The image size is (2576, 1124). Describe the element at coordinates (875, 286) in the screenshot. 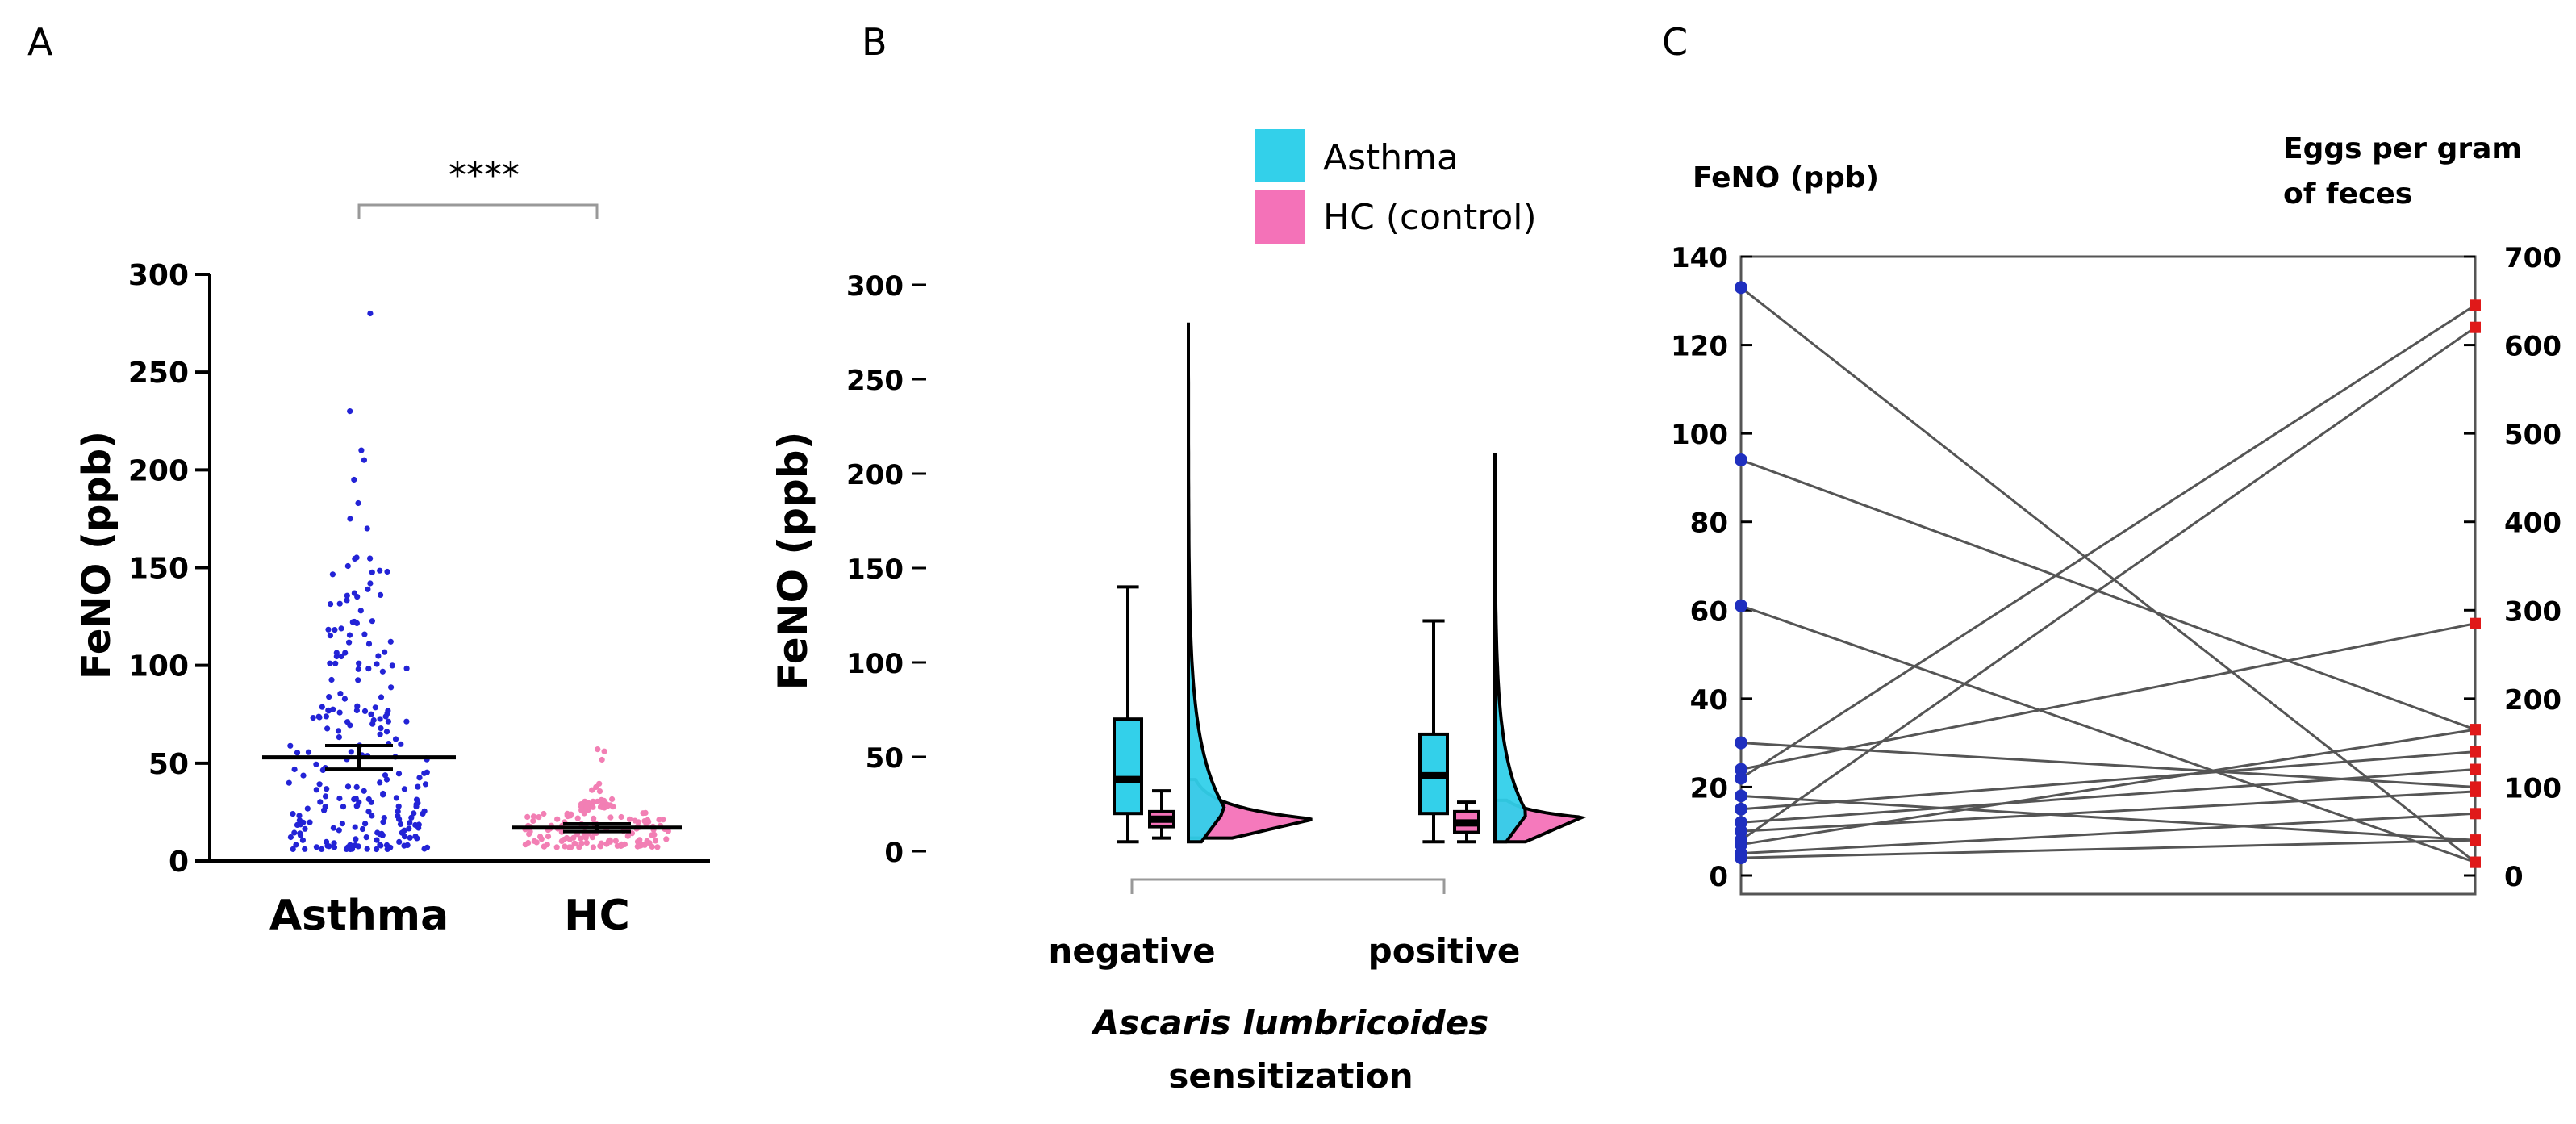

I see `panel-b-ytick-label: 300` at that location.